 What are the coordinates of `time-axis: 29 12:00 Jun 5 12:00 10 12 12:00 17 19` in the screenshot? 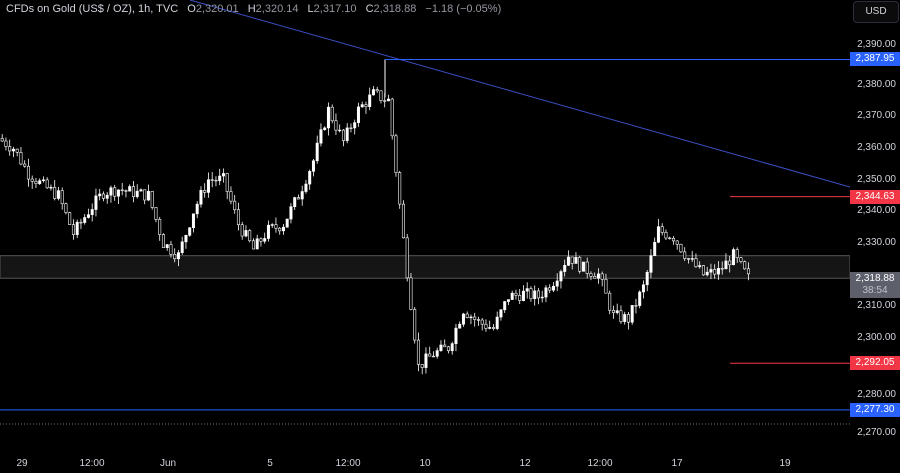 It's located at (425, 459).